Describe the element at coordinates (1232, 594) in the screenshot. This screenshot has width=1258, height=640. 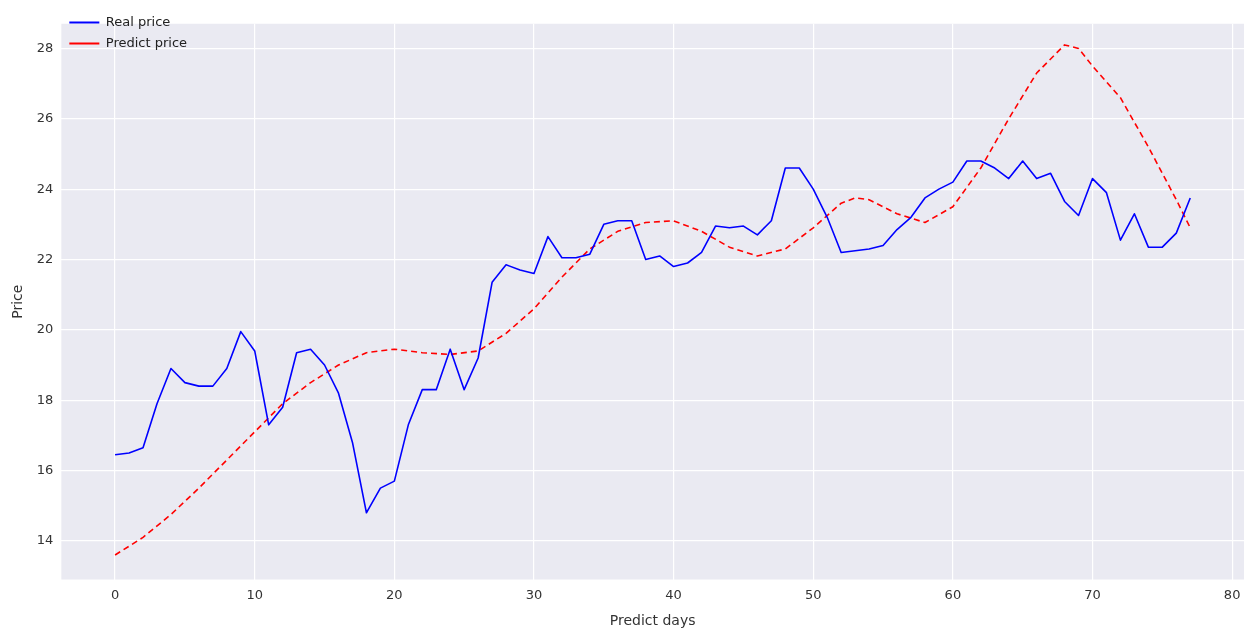
I see `x-tick-label: 80` at that location.